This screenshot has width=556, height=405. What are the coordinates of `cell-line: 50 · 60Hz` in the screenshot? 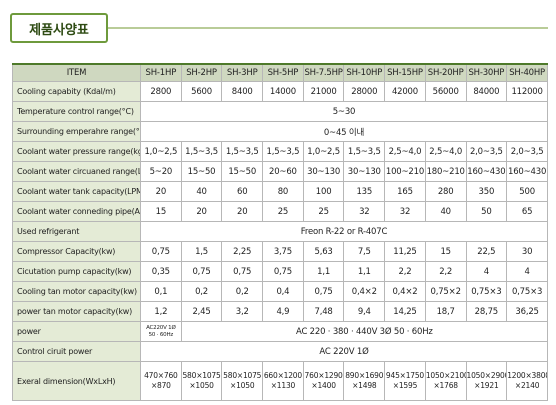 It's located at (161, 334).